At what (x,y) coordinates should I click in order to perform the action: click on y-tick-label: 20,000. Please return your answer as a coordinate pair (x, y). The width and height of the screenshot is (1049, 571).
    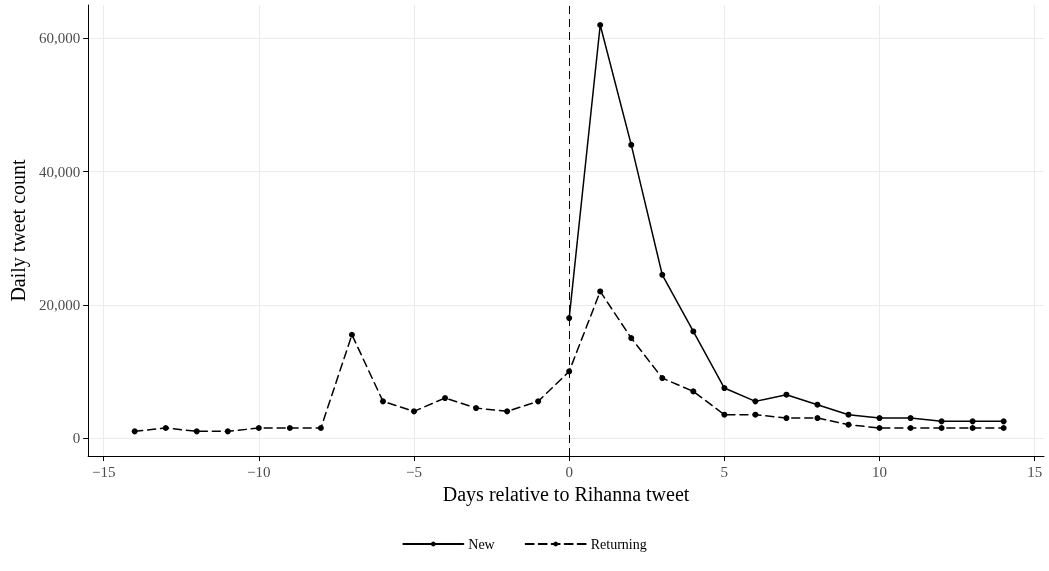
    Looking at the image, I should click on (59, 304).